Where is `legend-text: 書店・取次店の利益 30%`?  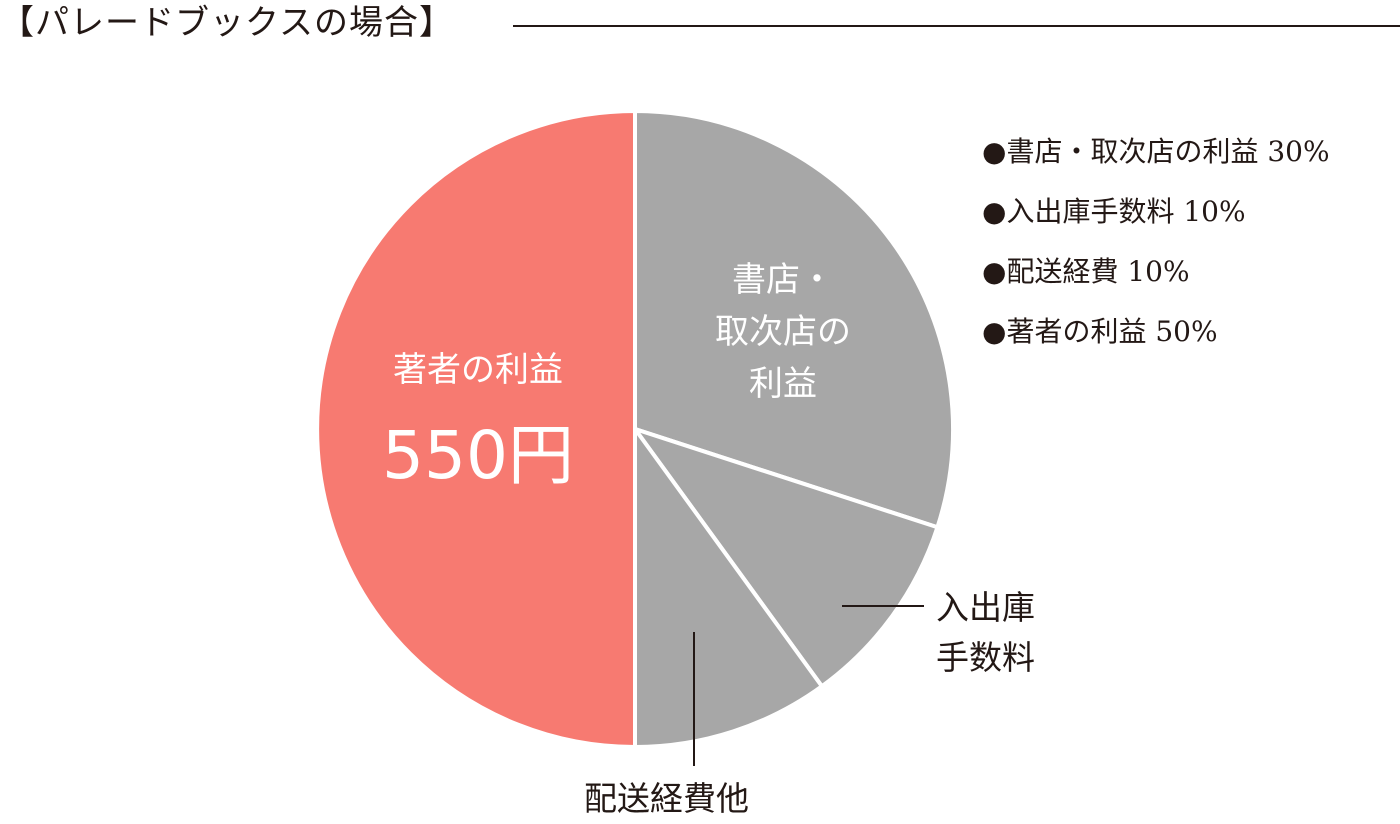
legend-text: 書店・取次店の利益 30% is located at coordinates (1168, 151).